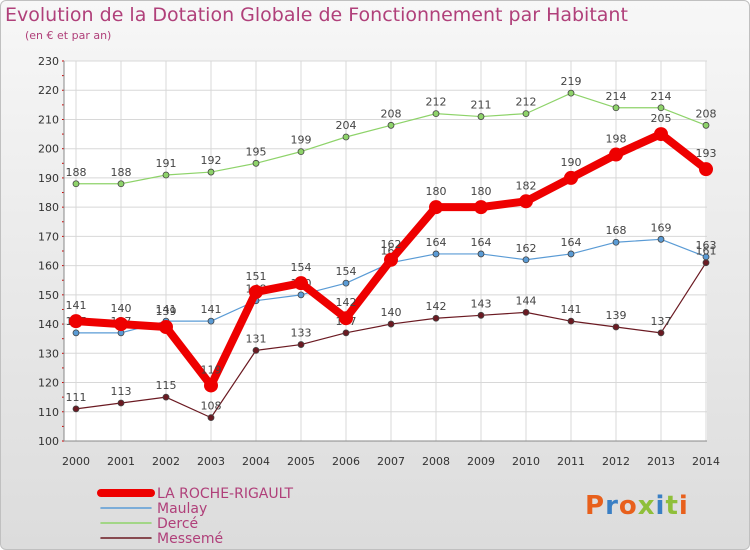 This screenshot has width=750, height=550. I want to click on legend-label: Maulay, so click(182, 509).